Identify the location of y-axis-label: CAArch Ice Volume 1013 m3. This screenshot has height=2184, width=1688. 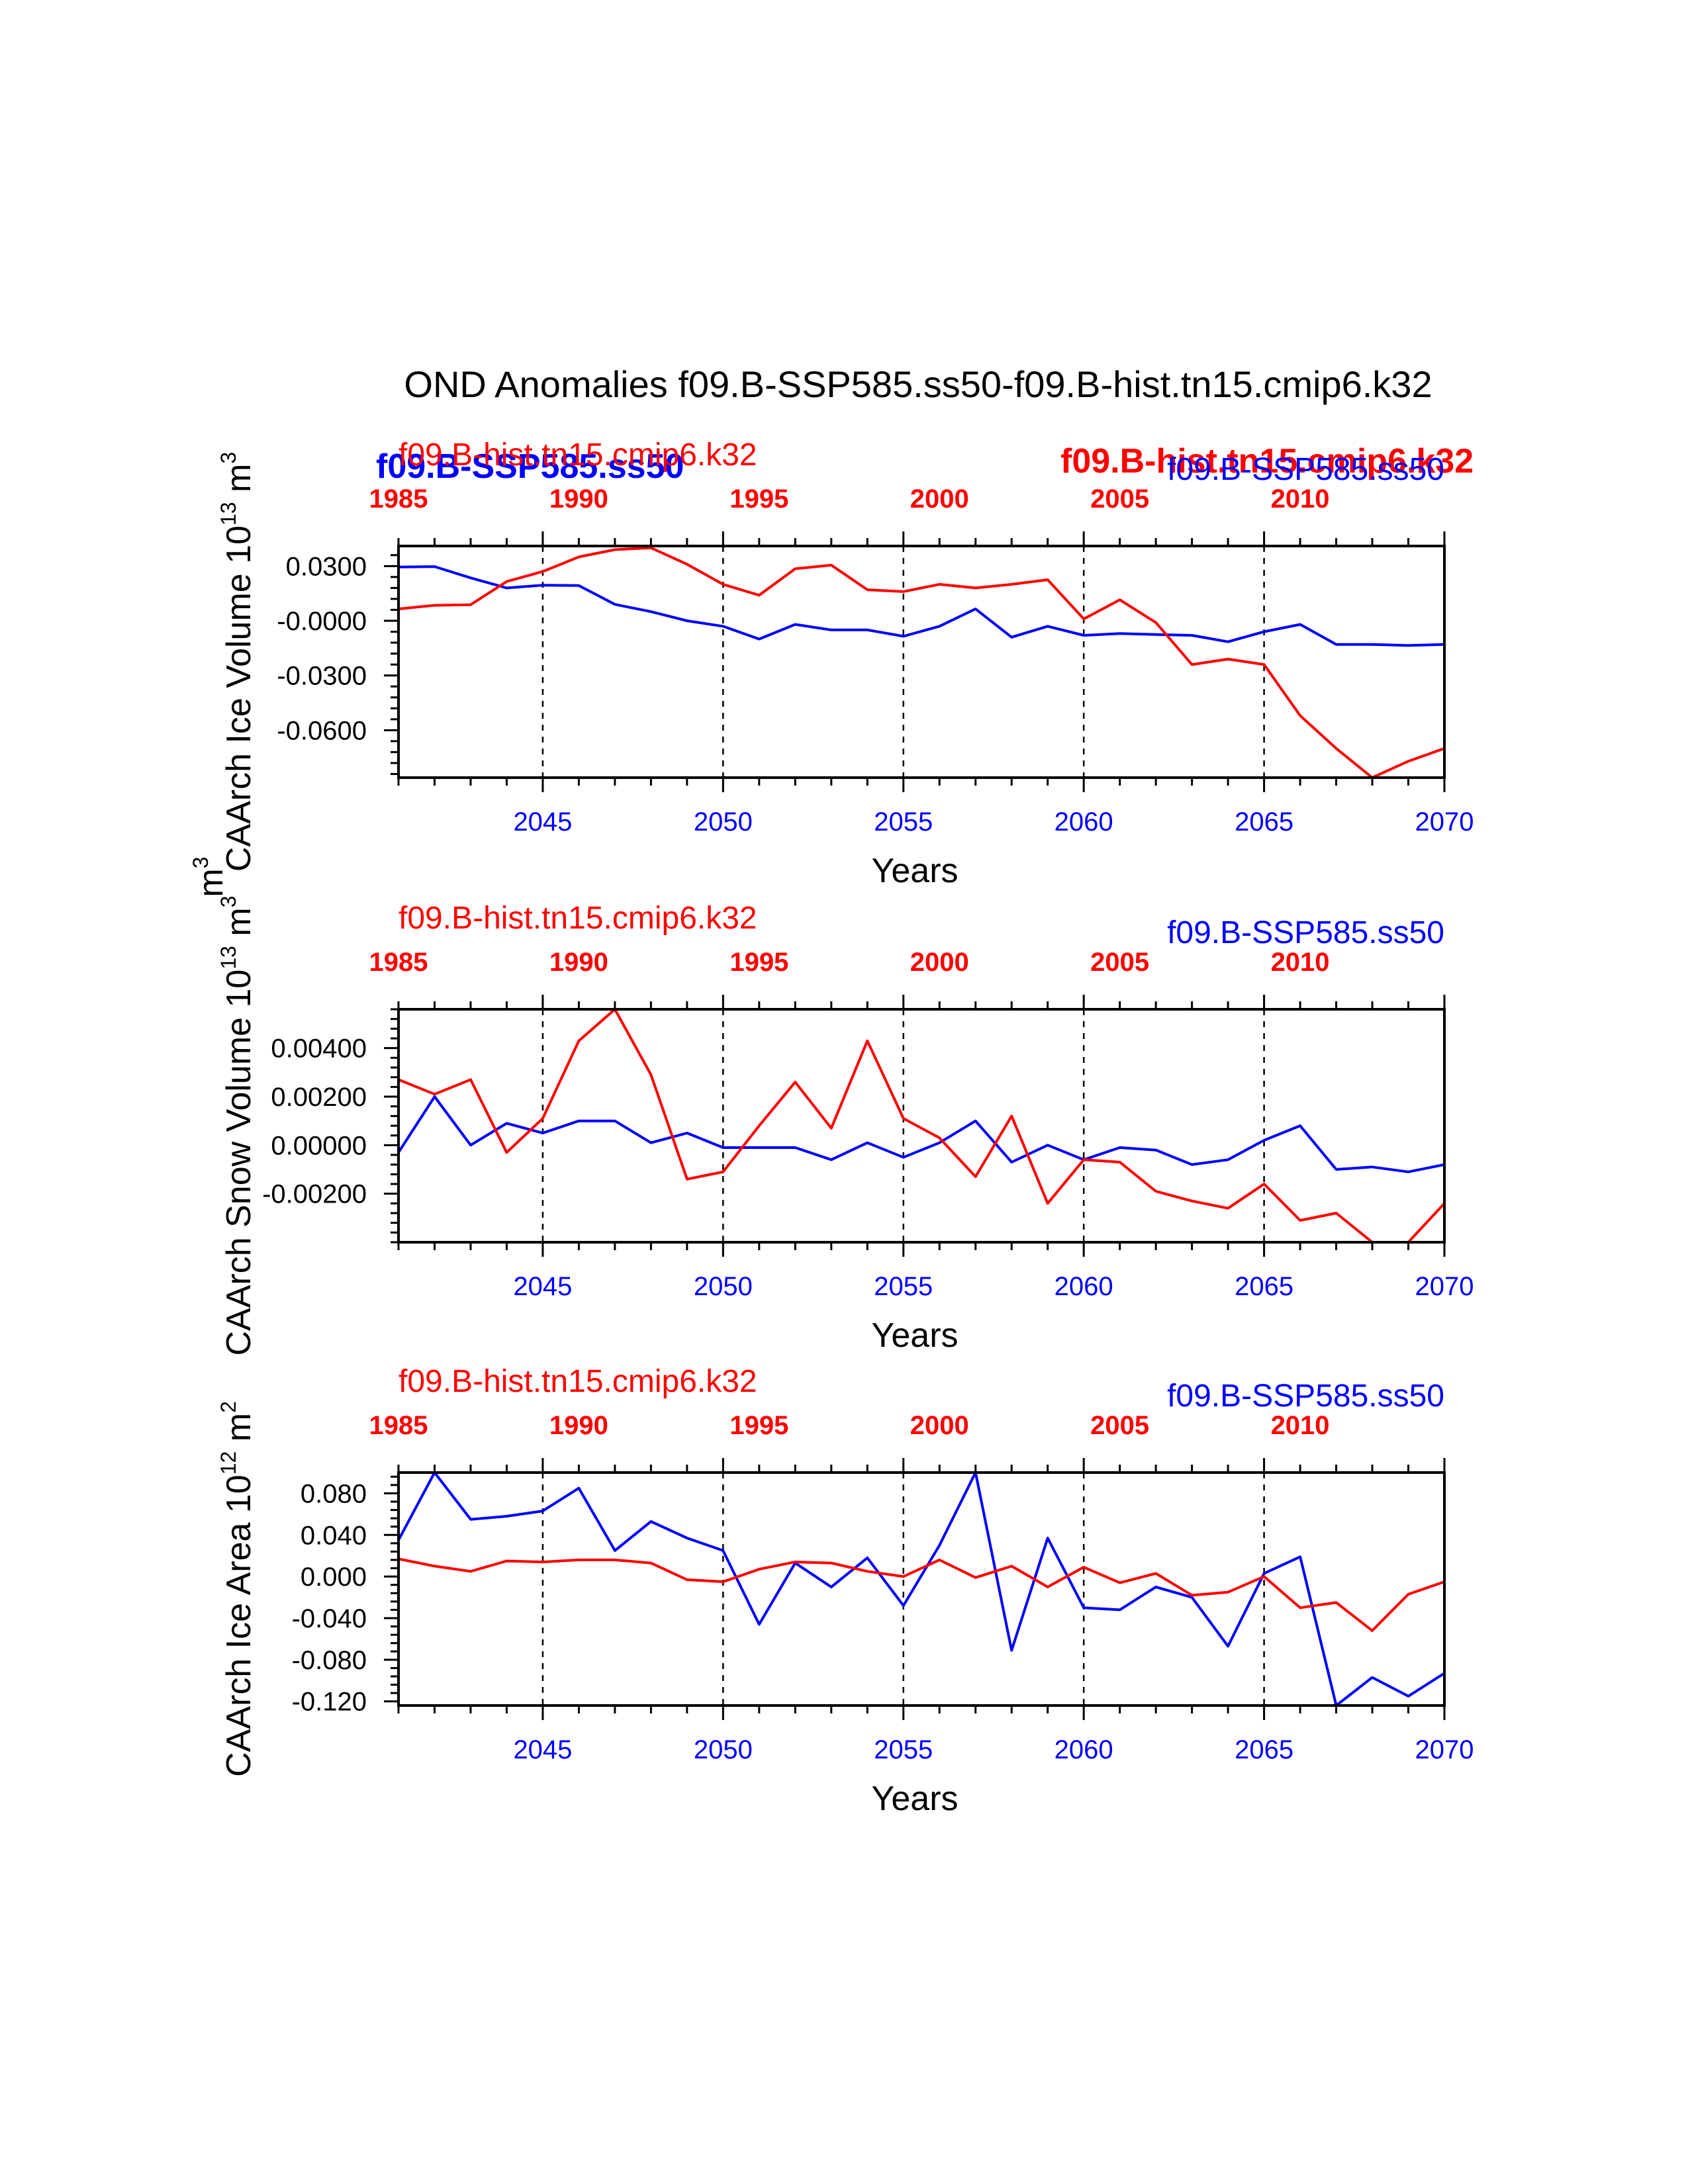
(237, 662).